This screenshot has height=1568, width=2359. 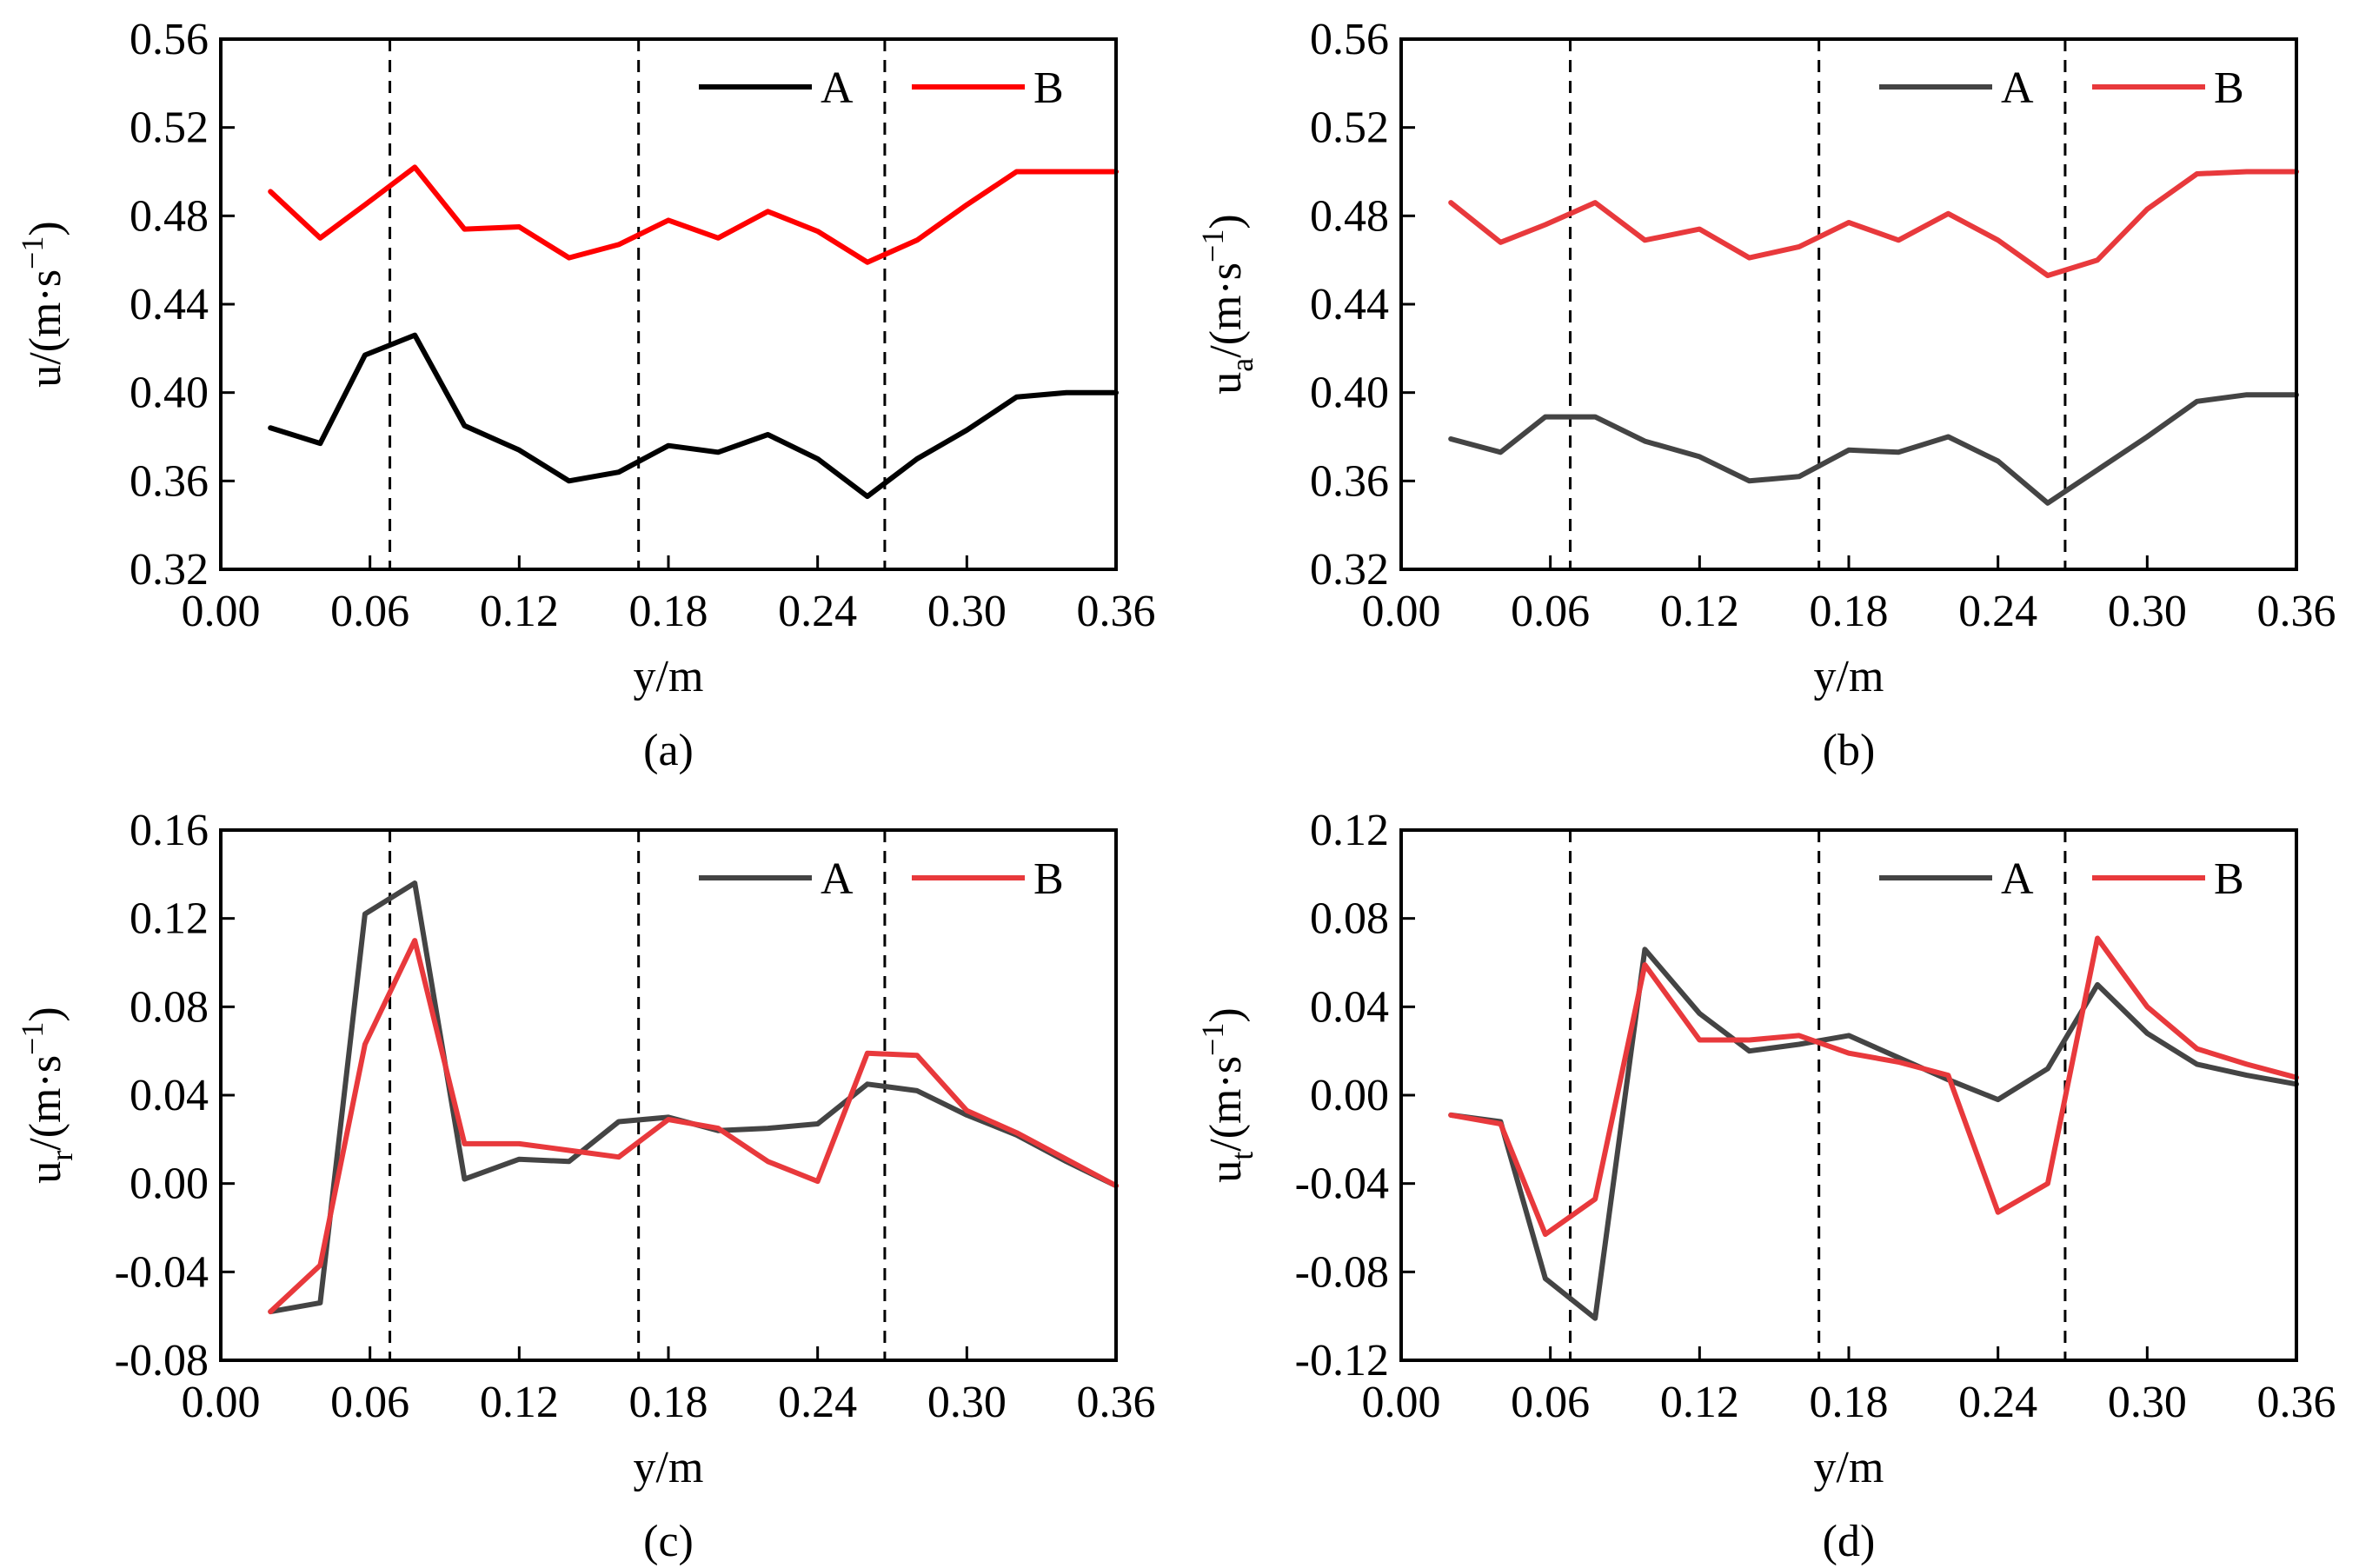 What do you see at coordinates (668, 1541) in the screenshot?
I see `panel-label: (c)` at bounding box center [668, 1541].